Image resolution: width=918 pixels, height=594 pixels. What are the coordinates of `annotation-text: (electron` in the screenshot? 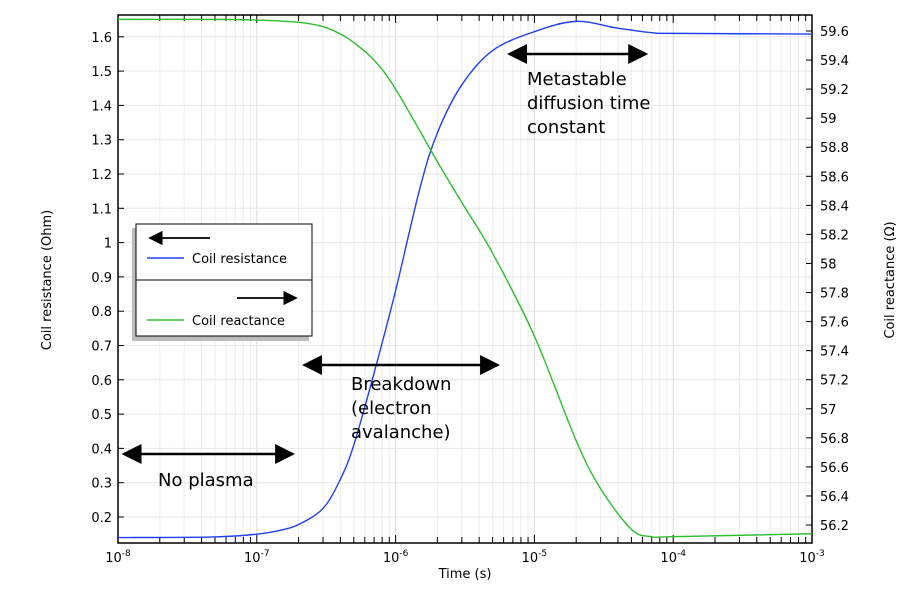 It's located at (391, 408).